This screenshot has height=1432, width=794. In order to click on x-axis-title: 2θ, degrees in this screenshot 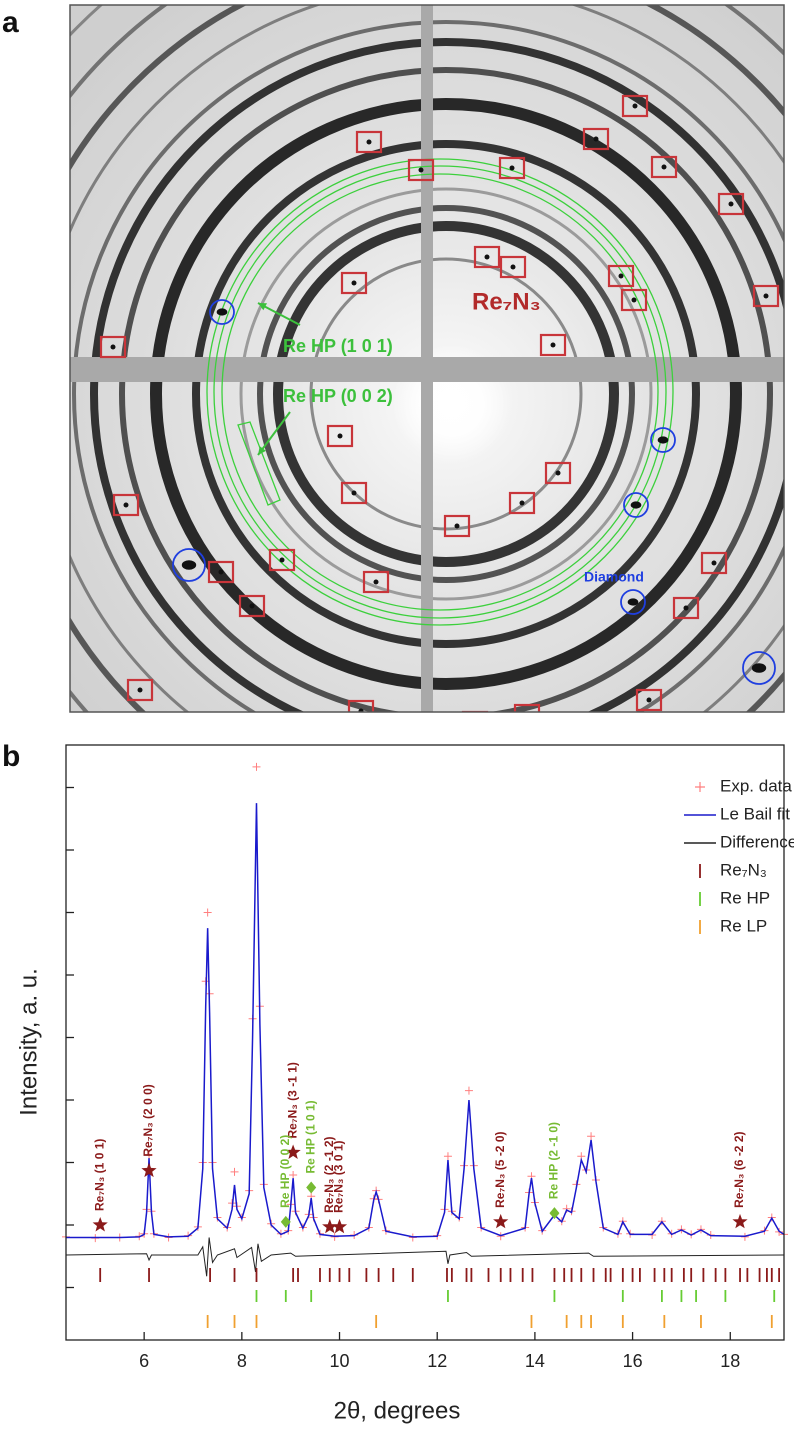, I will do `click(397, 1410)`.